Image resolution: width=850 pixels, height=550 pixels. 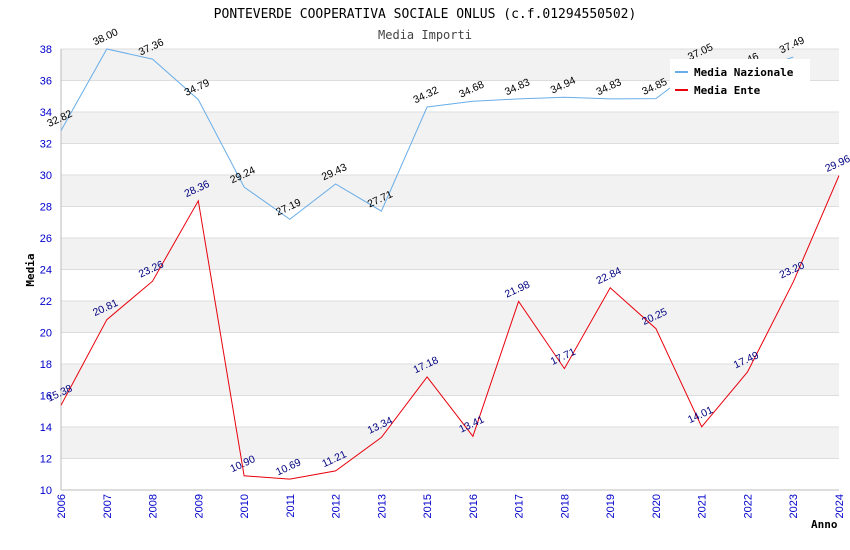 I want to click on x-tick-label: 2006, so click(x=62, y=506).